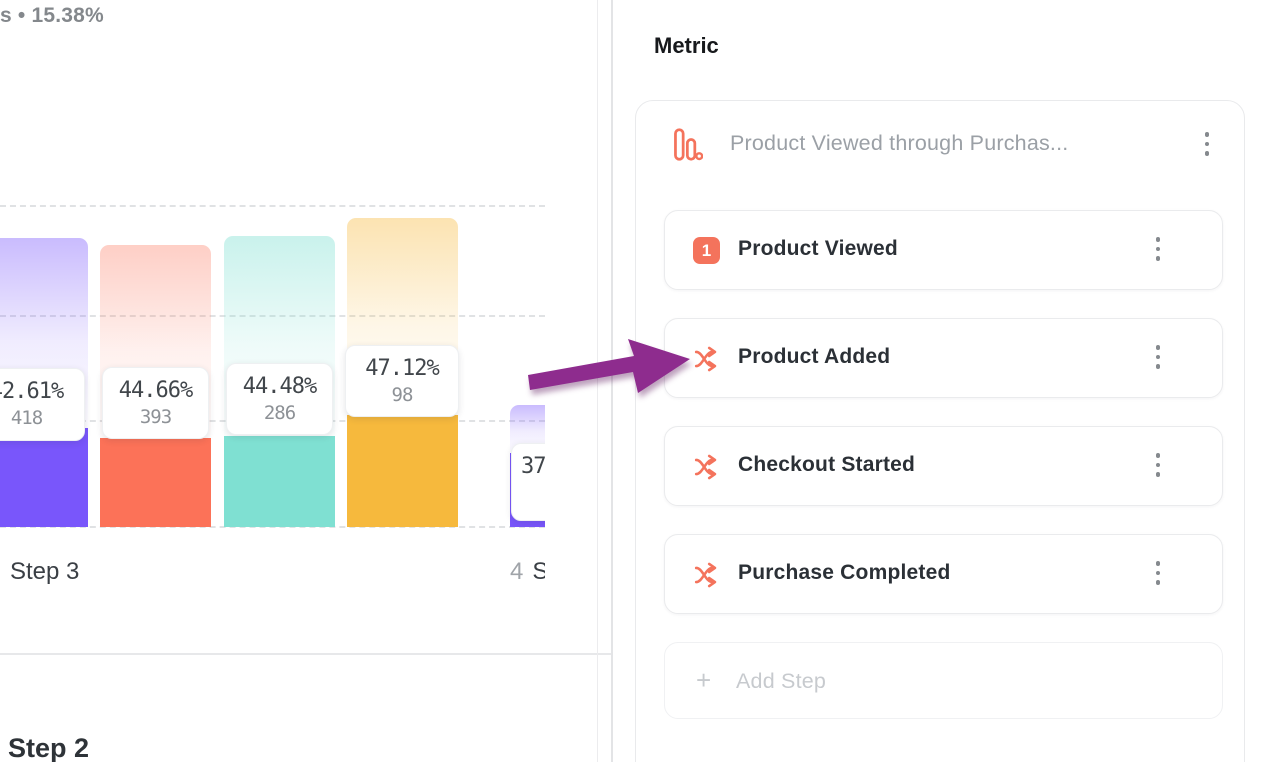  I want to click on funnel-step-row-1: 1 Product Viewed, so click(943, 250).